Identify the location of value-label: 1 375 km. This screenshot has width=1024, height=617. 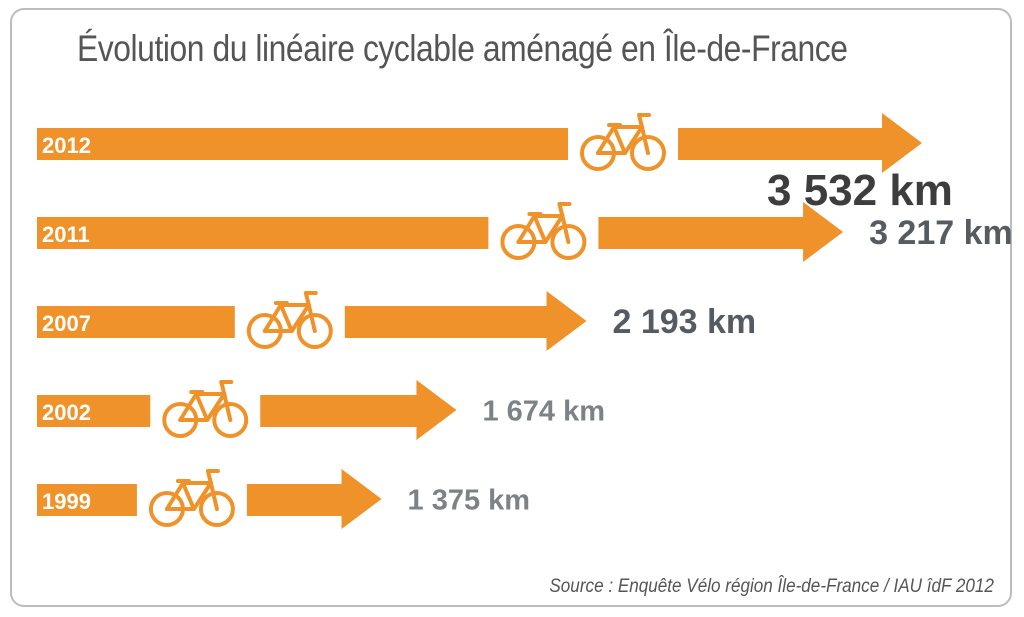
(469, 500).